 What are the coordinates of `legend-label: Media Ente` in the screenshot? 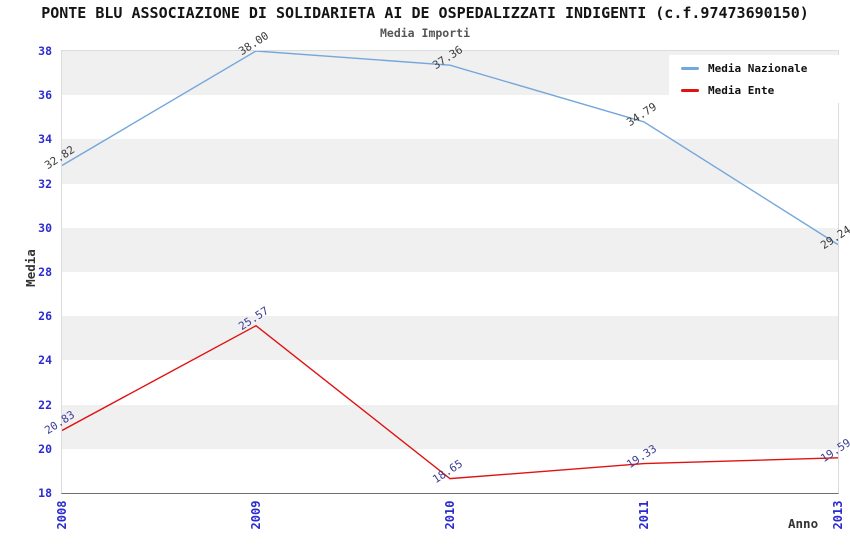 It's located at (741, 90).